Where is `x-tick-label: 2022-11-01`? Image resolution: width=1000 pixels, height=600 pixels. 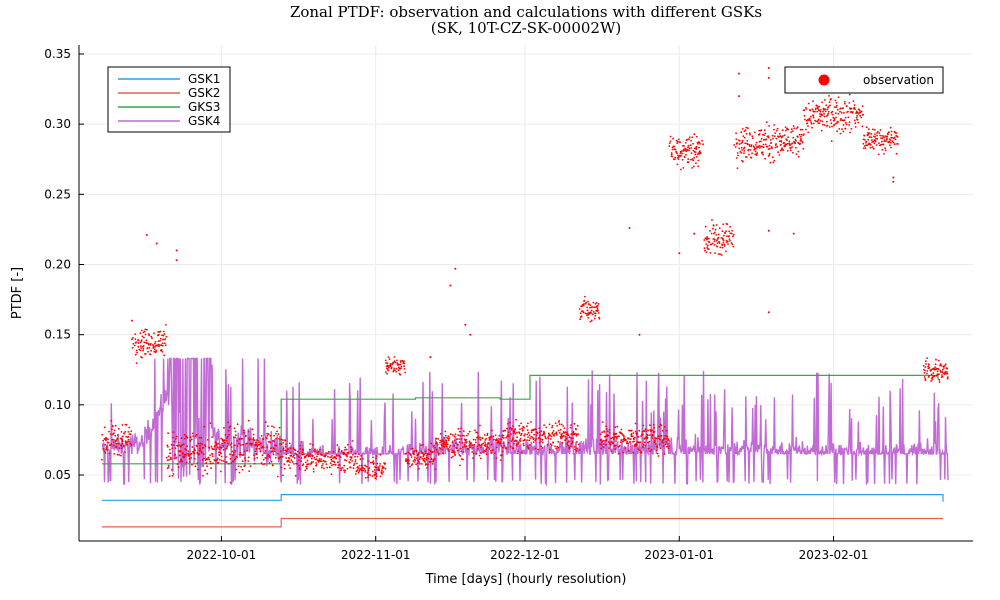 x-tick-label: 2022-11-01 is located at coordinates (376, 555).